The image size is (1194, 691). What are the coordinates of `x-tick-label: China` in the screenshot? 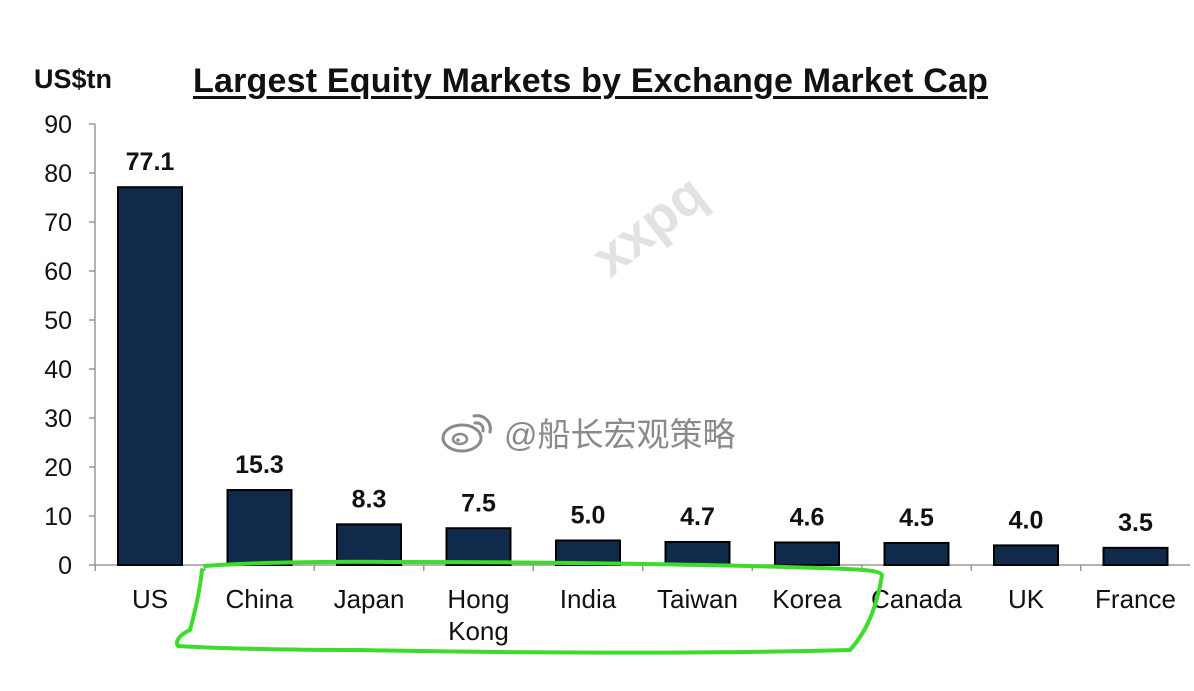 It's located at (260, 599).